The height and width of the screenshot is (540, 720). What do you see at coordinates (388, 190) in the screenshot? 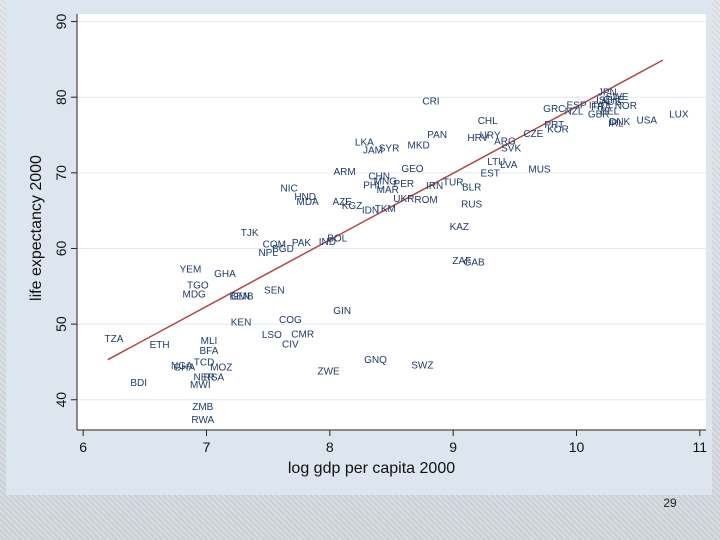
I see `data-point-mar-49: MAR` at bounding box center [388, 190].